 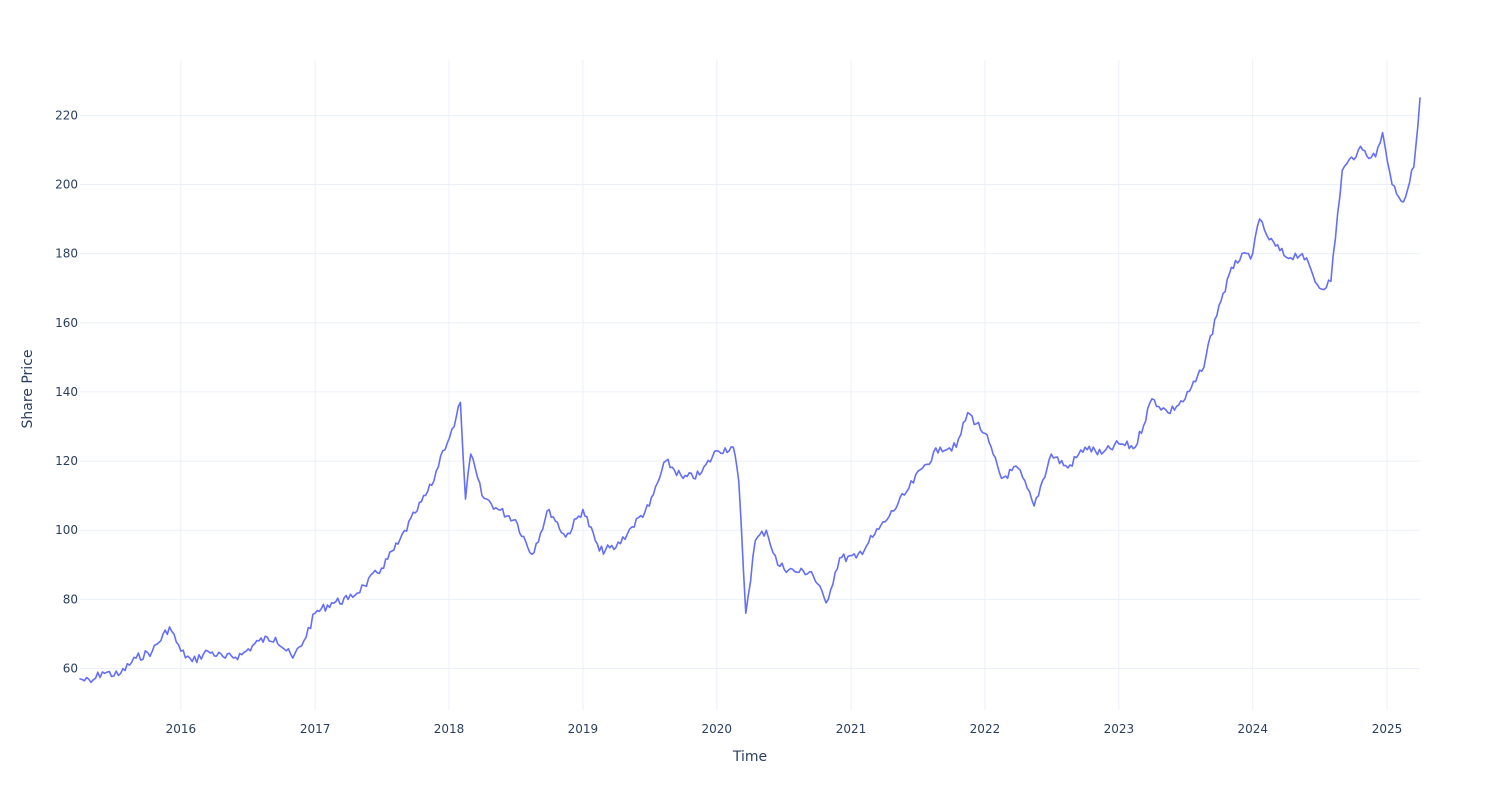 I want to click on x-axis-title: Time, so click(x=749, y=757).